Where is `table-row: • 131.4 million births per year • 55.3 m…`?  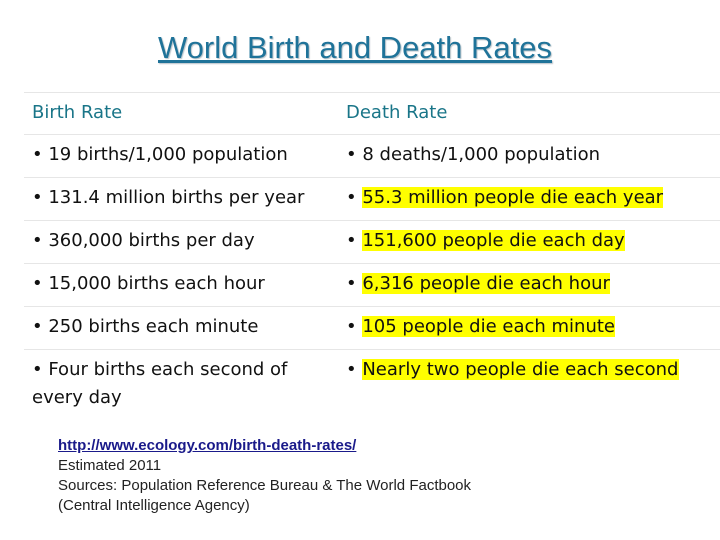
table-row: • 131.4 million births per year • 55.3 m… is located at coordinates (372, 199).